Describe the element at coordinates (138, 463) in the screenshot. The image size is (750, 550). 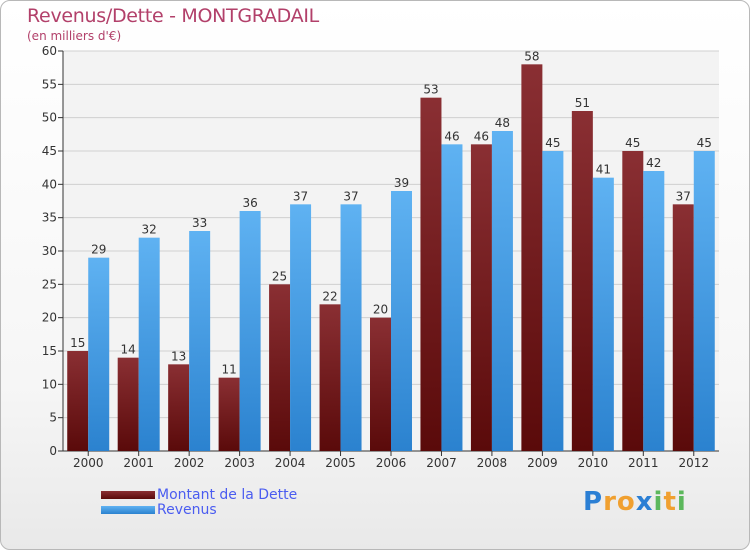
I see `x-tick-label: 2001` at that location.